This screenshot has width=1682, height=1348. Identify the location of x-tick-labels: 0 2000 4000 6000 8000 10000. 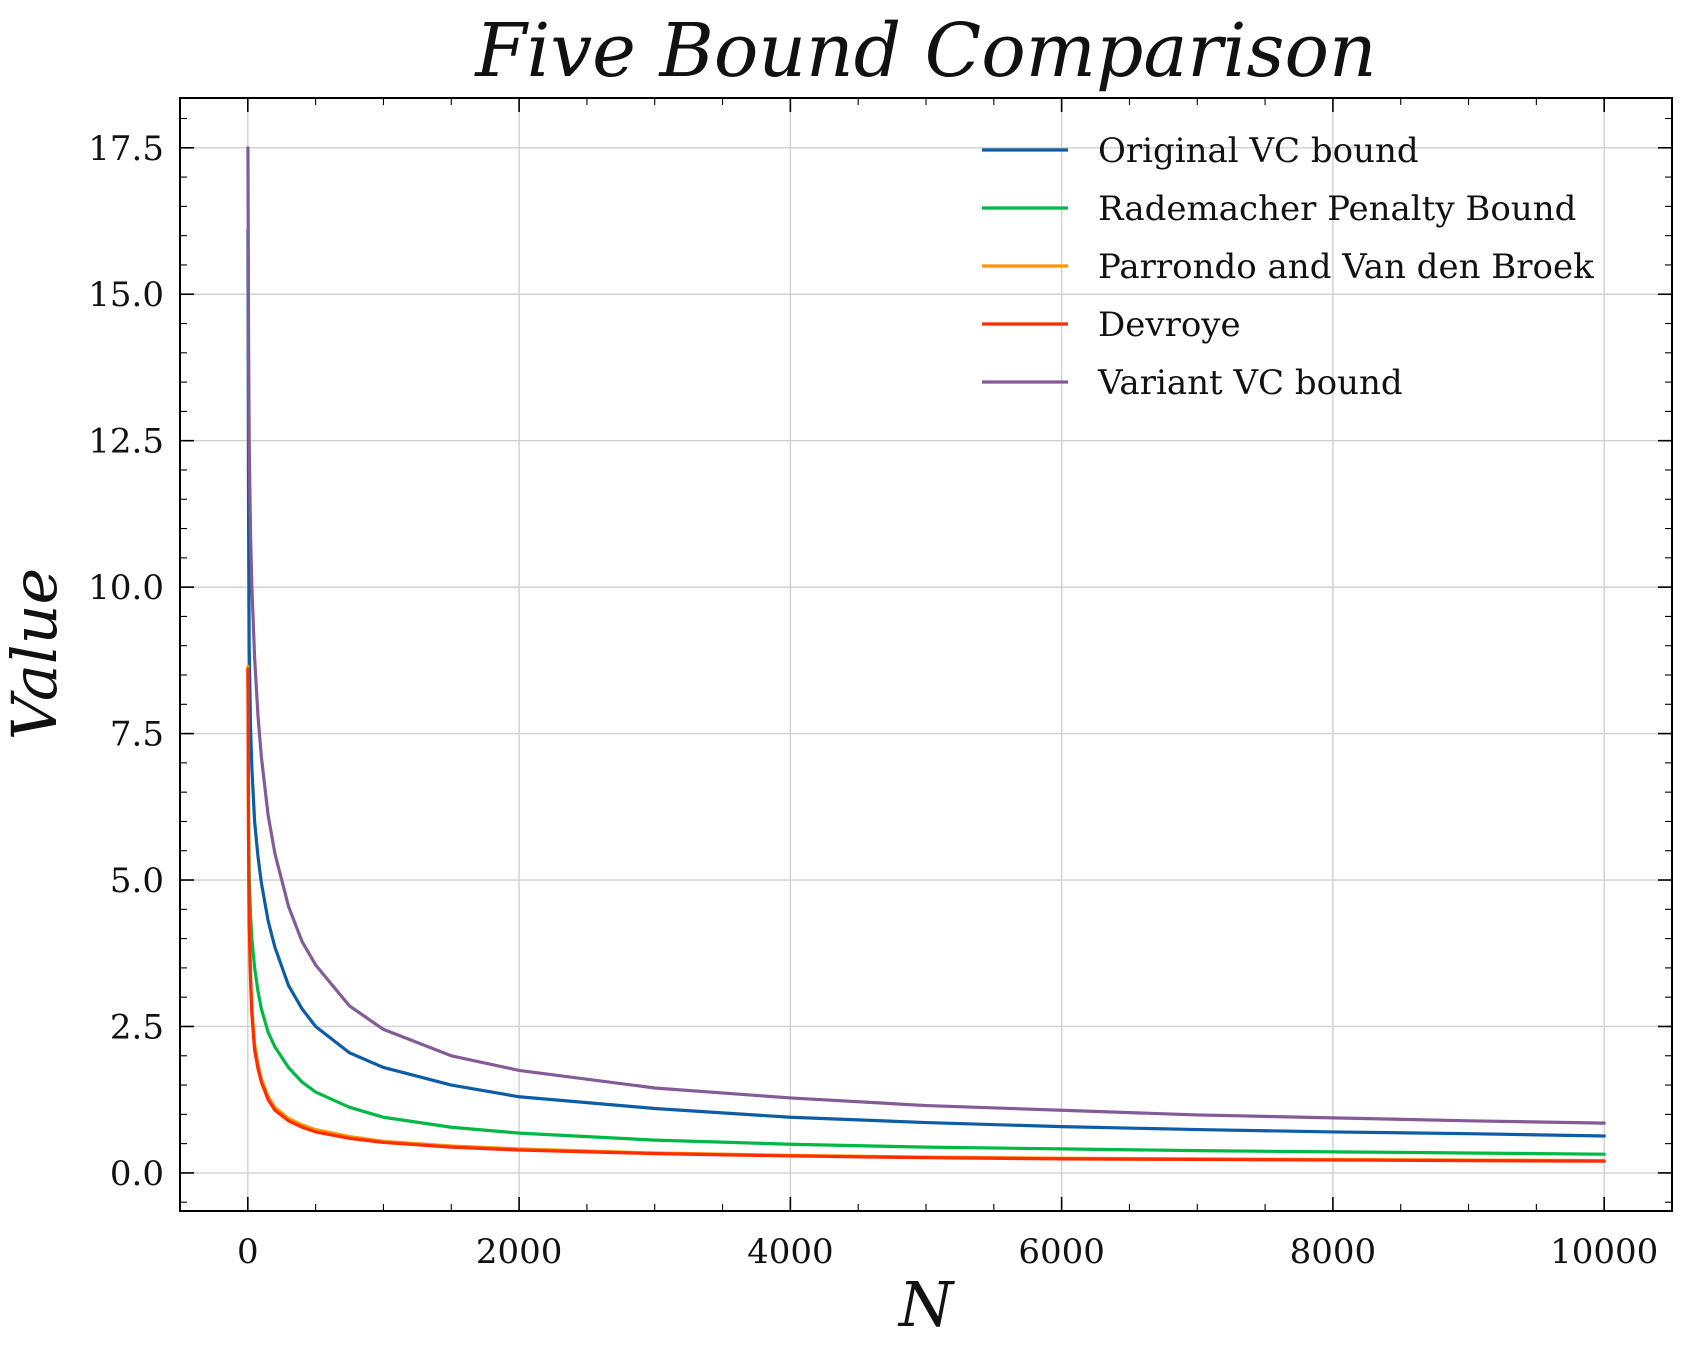
(947, 1252).